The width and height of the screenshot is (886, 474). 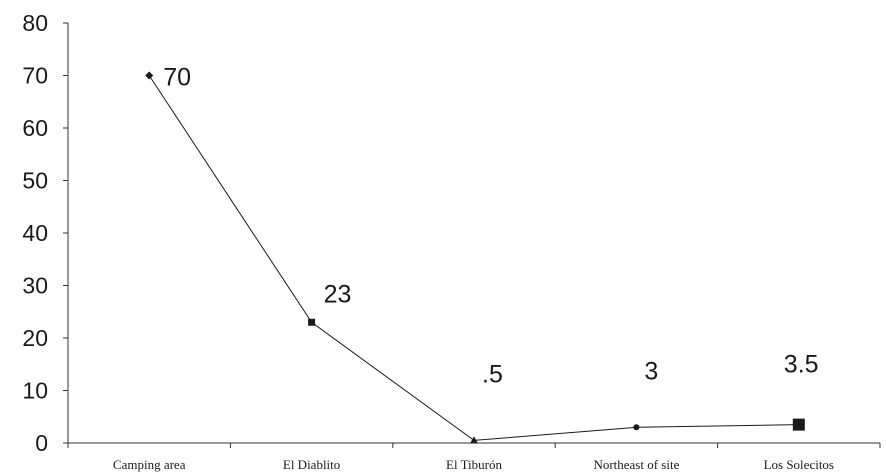 I want to click on data-label: 3.5, so click(x=801, y=365).